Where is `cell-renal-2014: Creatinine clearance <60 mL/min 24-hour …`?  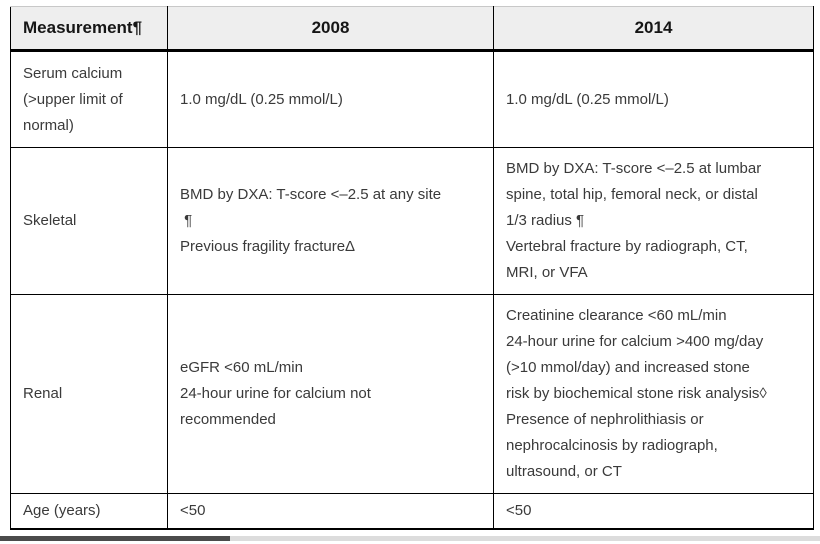 cell-renal-2014: Creatinine clearance <60 mL/min 24-hour … is located at coordinates (653, 394).